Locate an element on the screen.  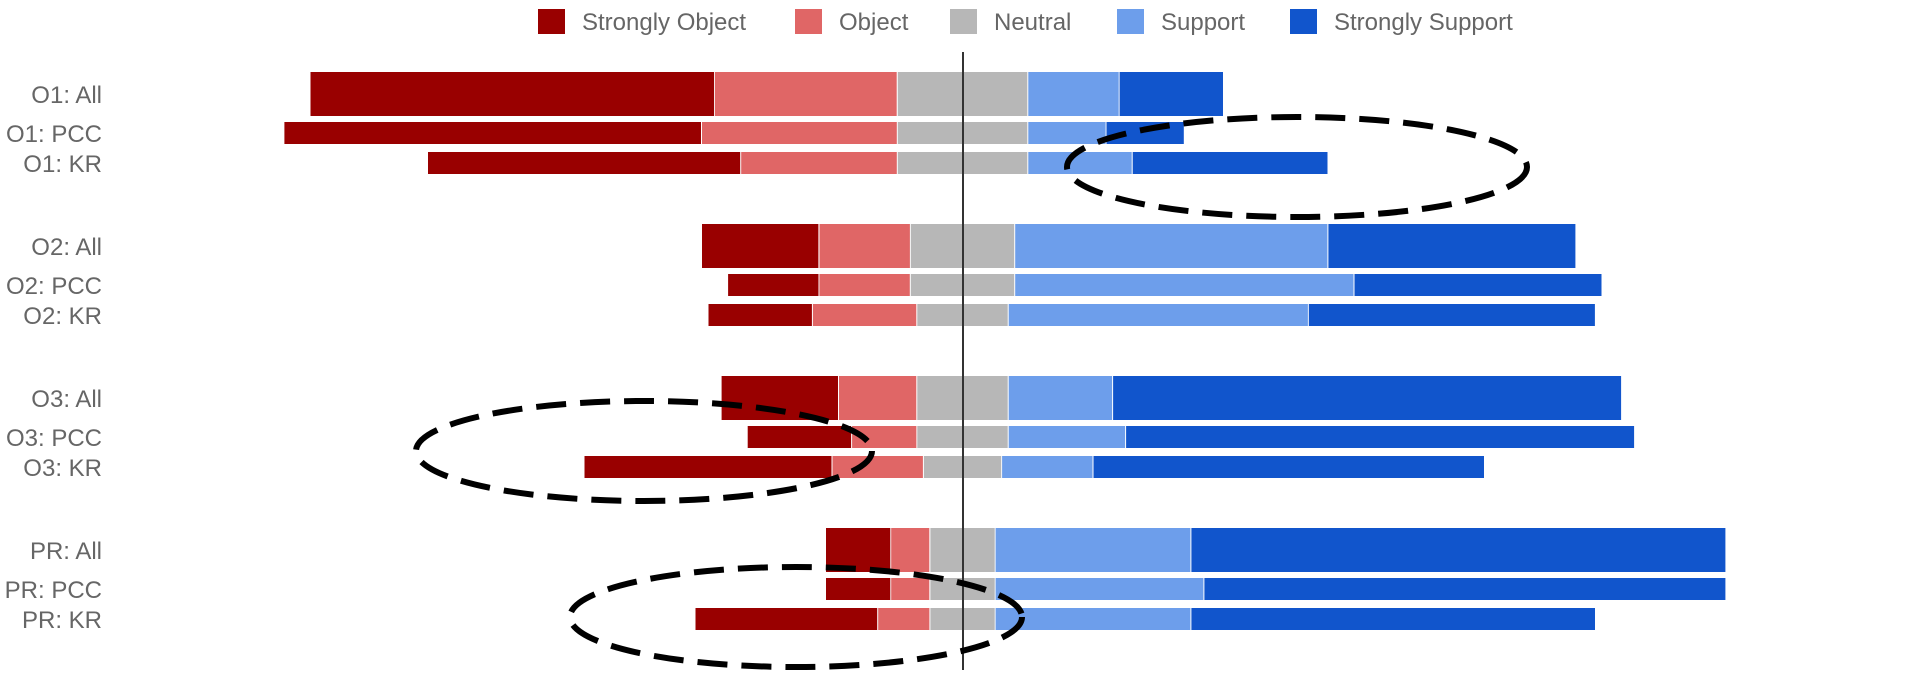
bar-row-pr-kr: PR: KR is located at coordinates (808, 620).